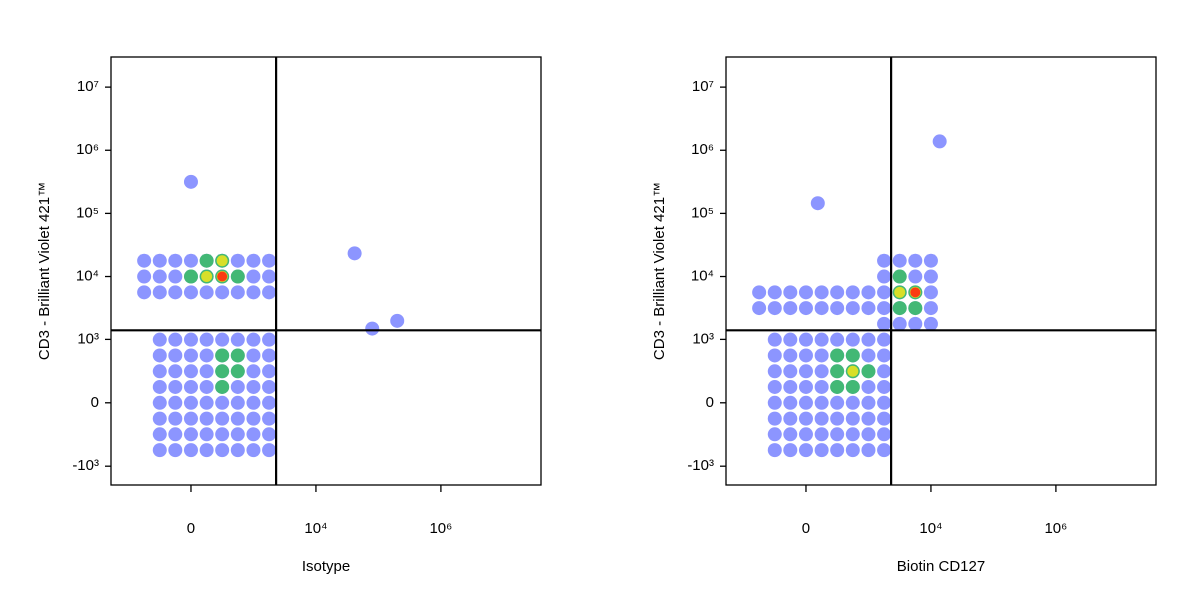 The width and height of the screenshot is (1200, 600). I want to click on x-axis-label: Isotype, so click(326, 566).